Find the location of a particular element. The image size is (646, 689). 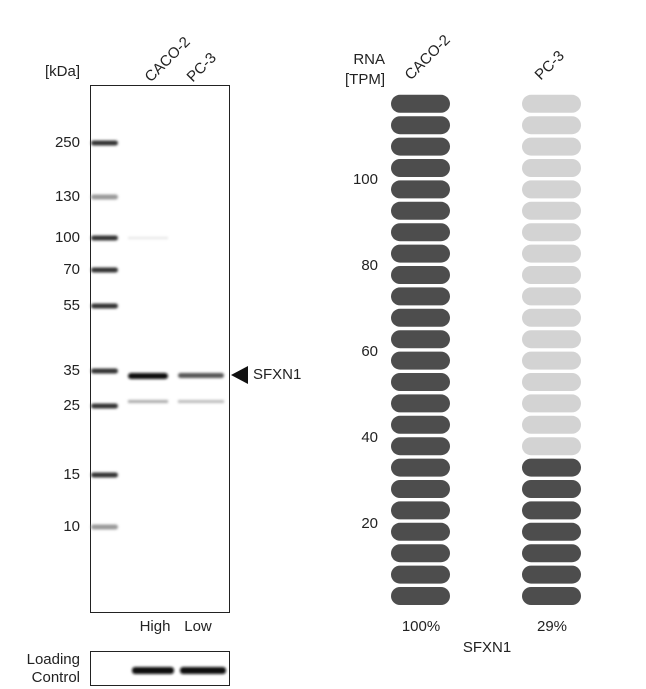

gene-label: SFXN1 is located at coordinates (487, 647).